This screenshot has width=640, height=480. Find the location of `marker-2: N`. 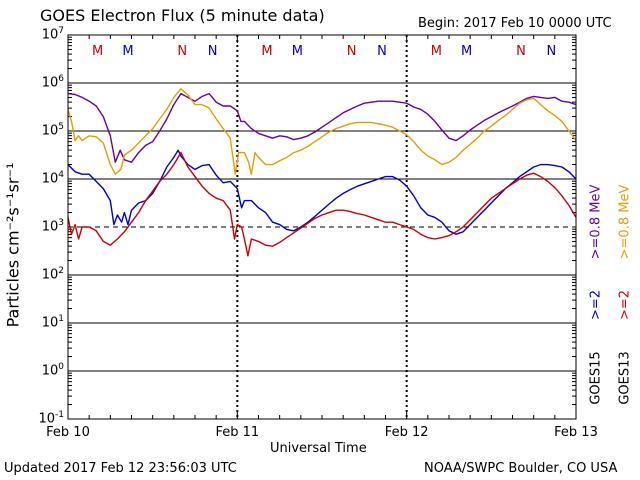

marker-2: N is located at coordinates (182, 51).